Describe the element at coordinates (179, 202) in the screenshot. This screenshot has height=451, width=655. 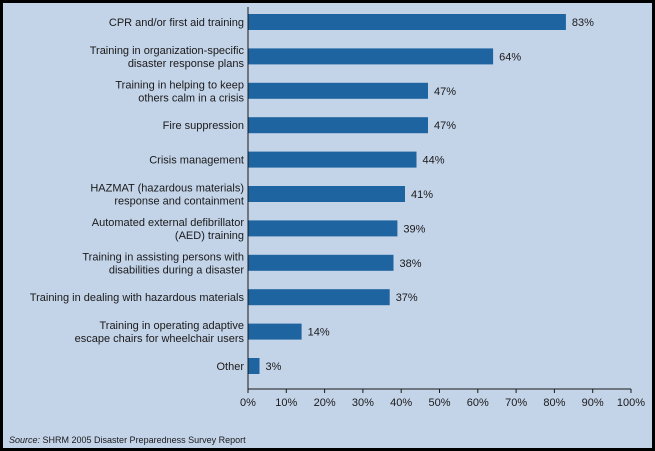
I see `category-label-line: response and containment` at that location.